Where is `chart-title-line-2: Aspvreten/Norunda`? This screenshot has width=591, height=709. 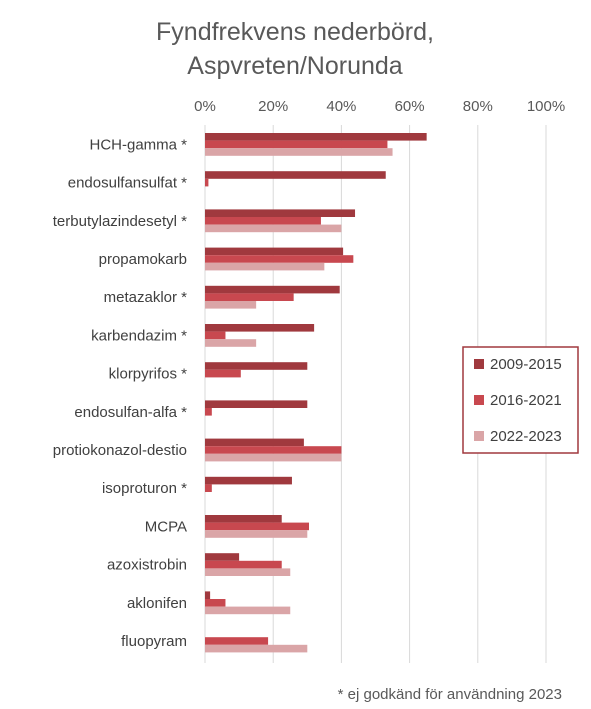 chart-title-line-2: Aspvreten/Norunda is located at coordinates (295, 66).